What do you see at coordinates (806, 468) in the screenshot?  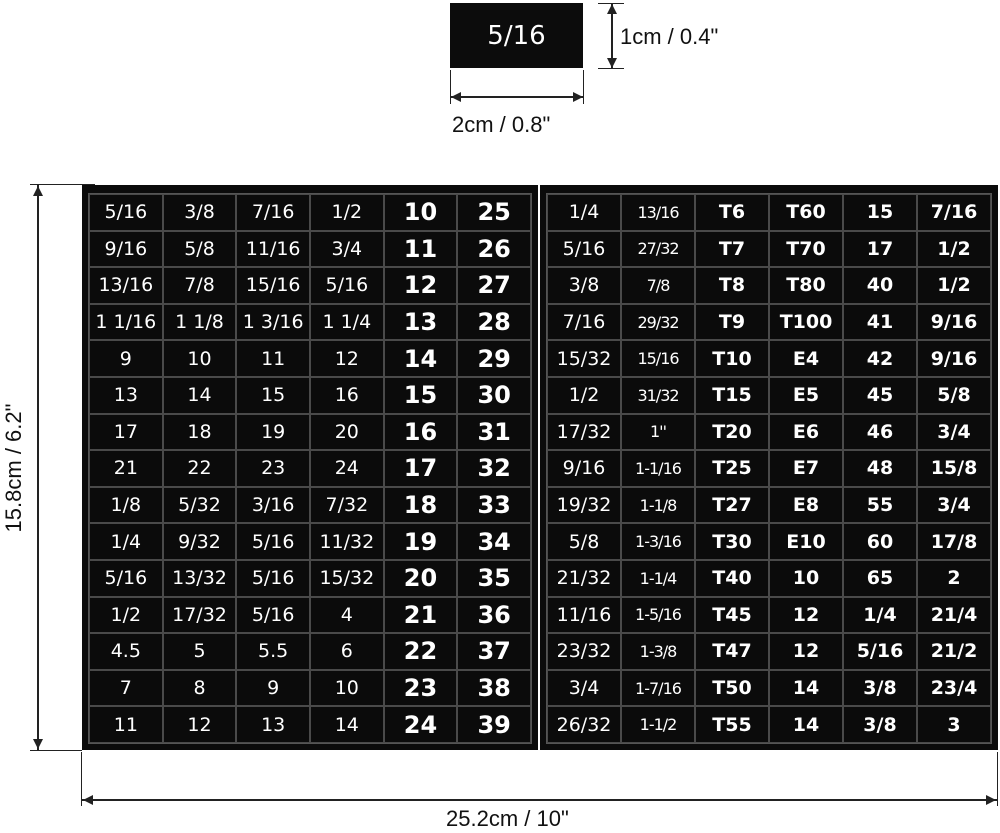 I see `sticker-label: E7` at bounding box center [806, 468].